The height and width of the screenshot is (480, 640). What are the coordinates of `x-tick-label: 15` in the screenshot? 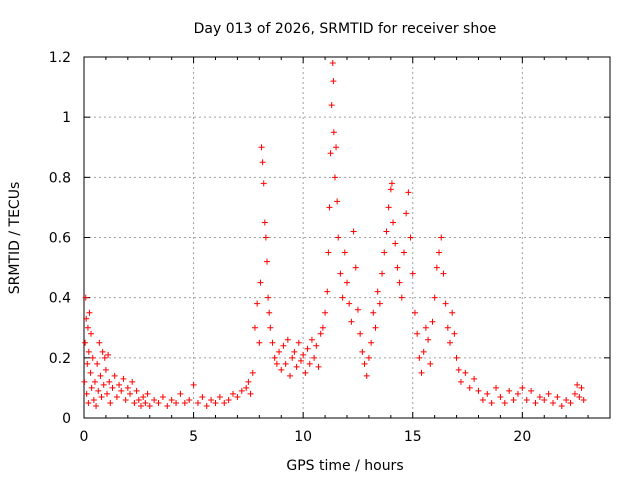 It's located at (413, 437).